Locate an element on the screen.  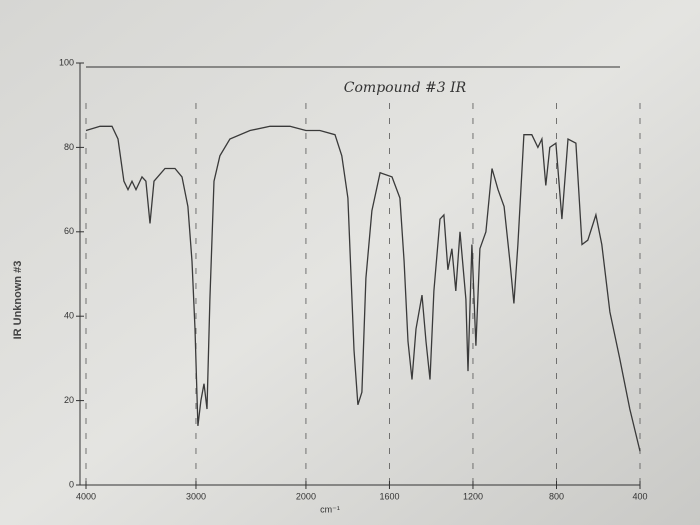
y-tick-label: 20 is located at coordinates (69, 400).